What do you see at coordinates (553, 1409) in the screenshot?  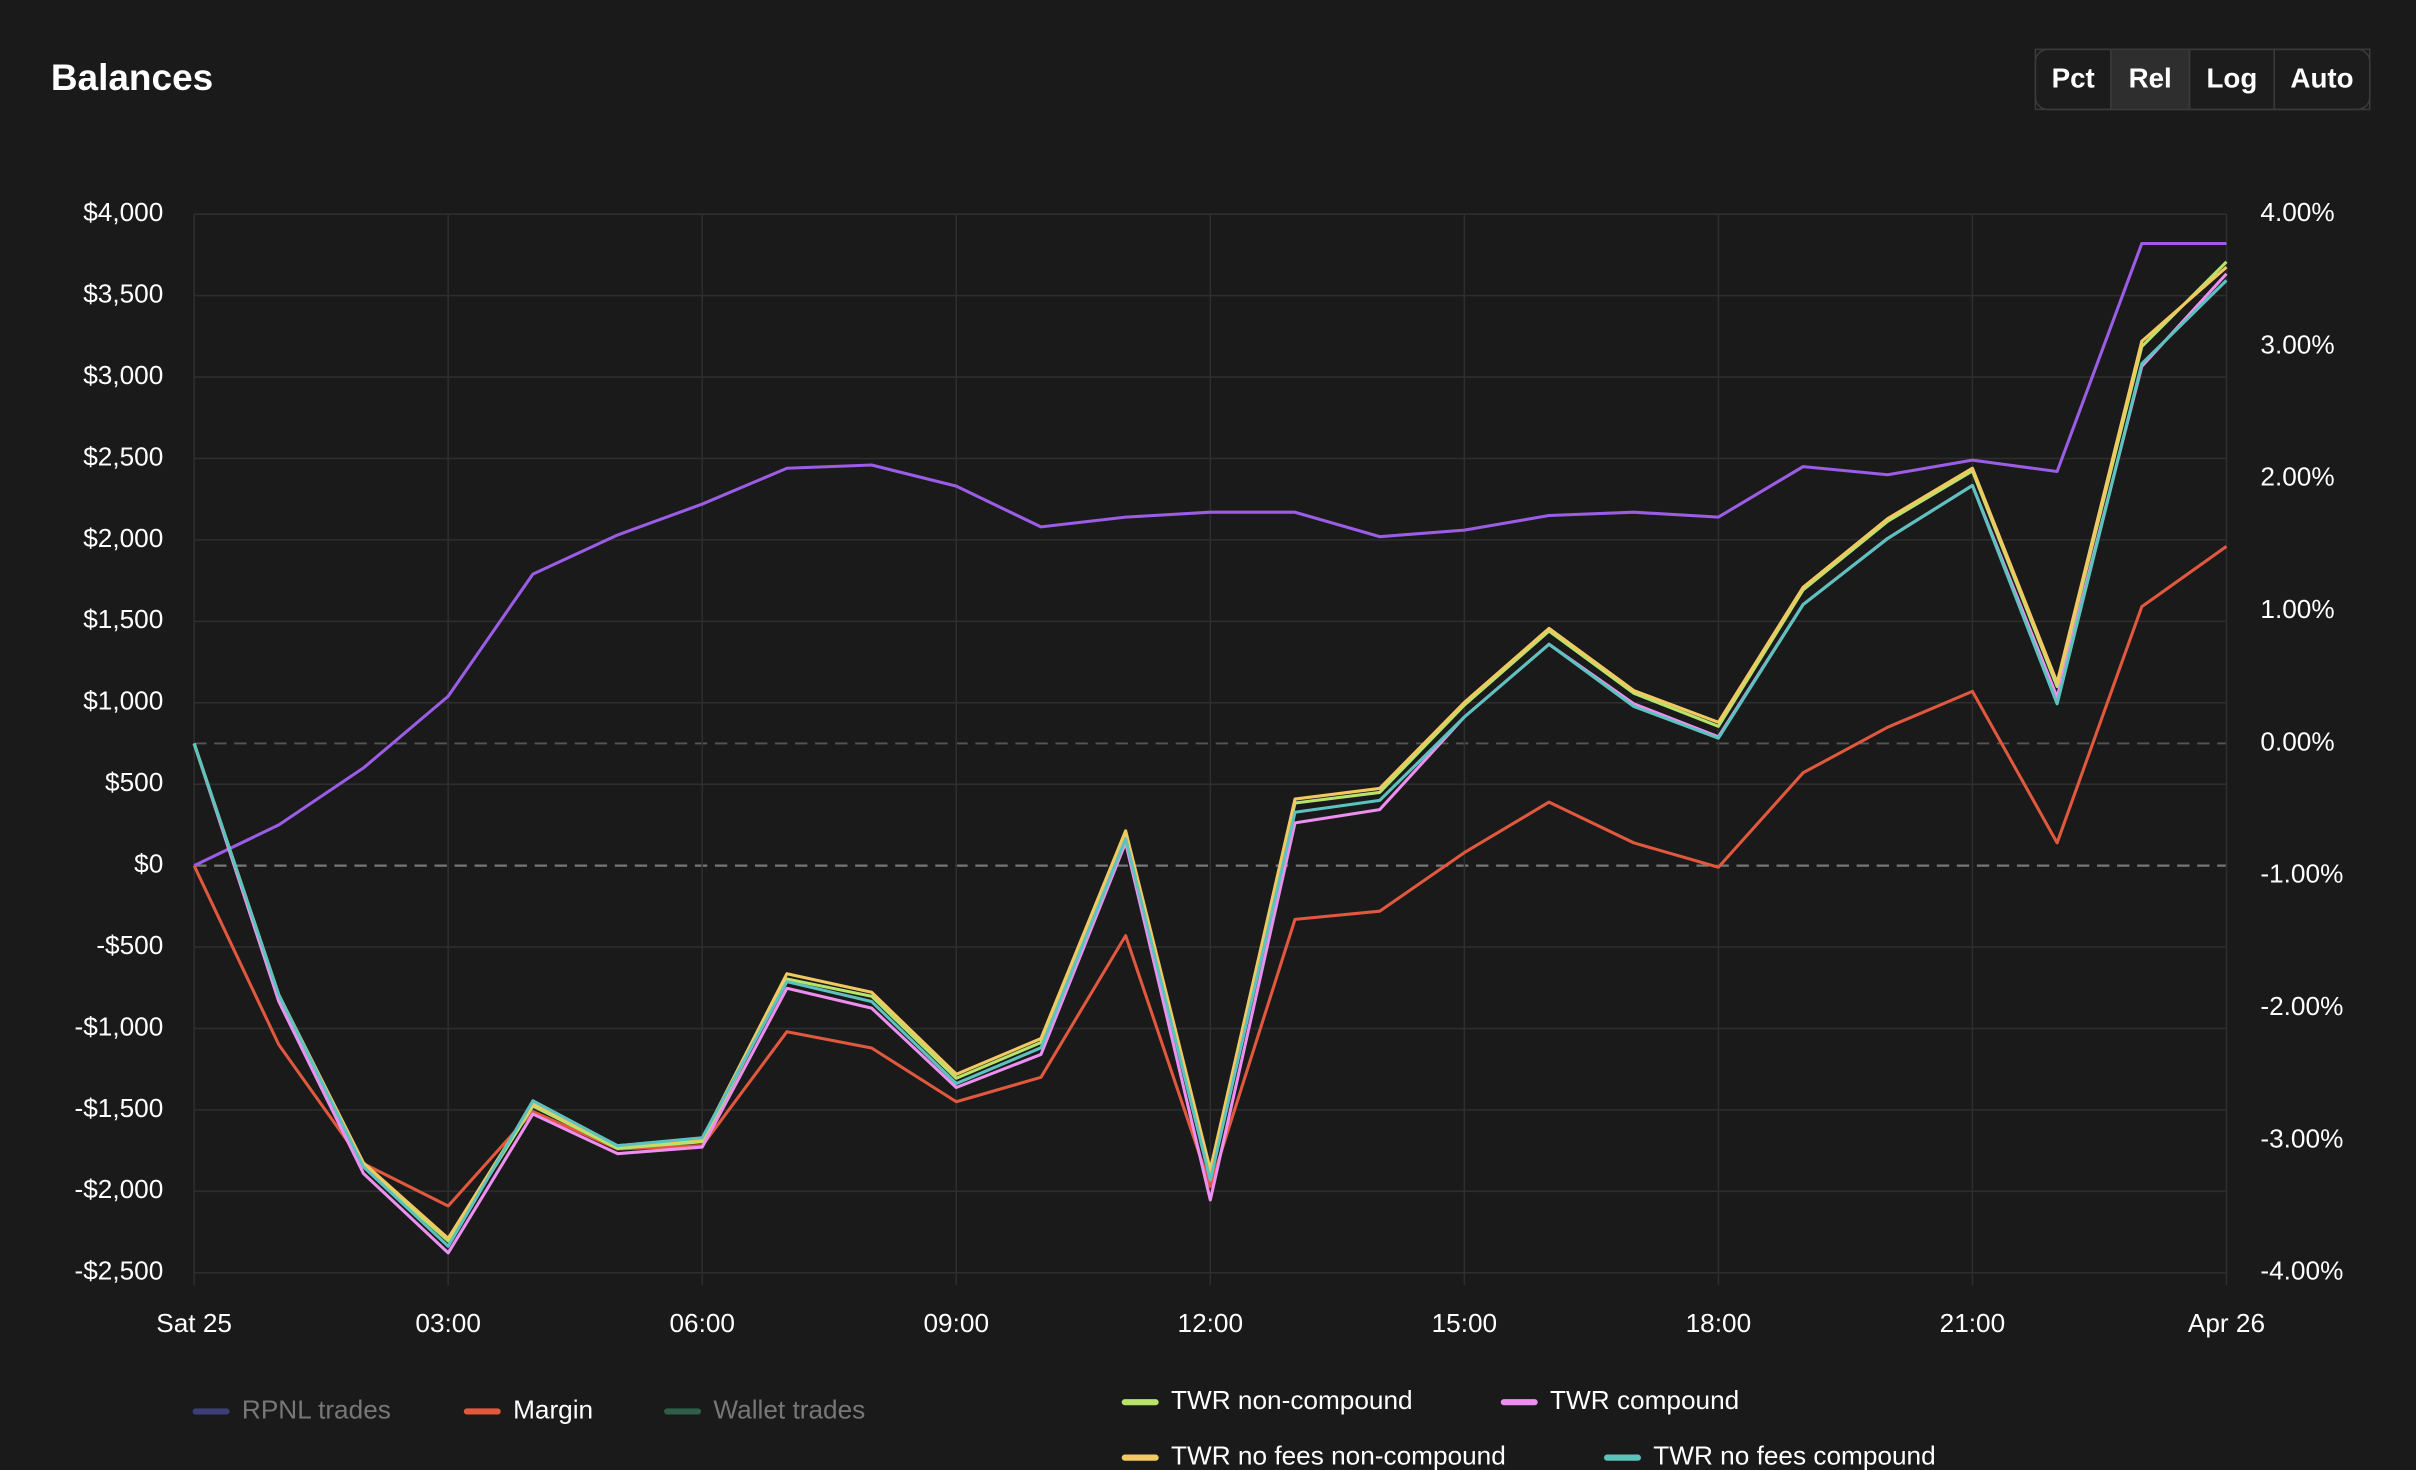 I see `legend-label: Margin` at bounding box center [553, 1409].